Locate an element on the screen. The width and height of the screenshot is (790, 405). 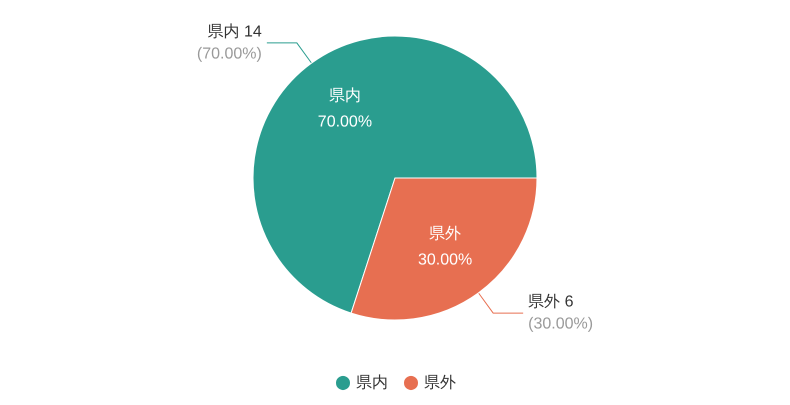
data-label: 70.00% is located at coordinates (345, 122).